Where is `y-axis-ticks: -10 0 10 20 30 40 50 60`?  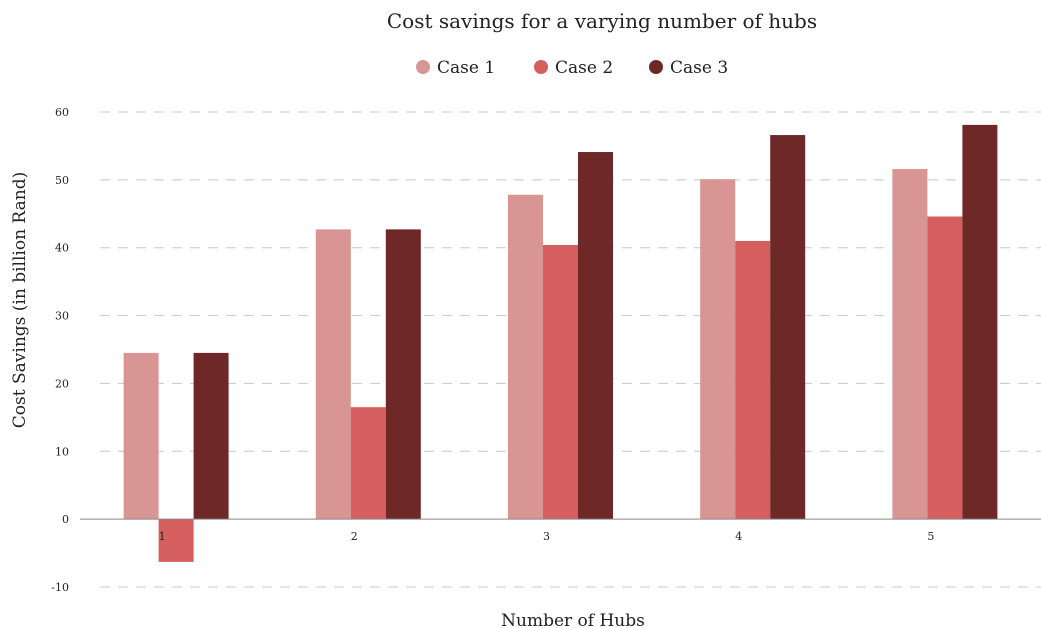 y-axis-ticks: -10 0 10 20 30 40 50 60 is located at coordinates (60, 350).